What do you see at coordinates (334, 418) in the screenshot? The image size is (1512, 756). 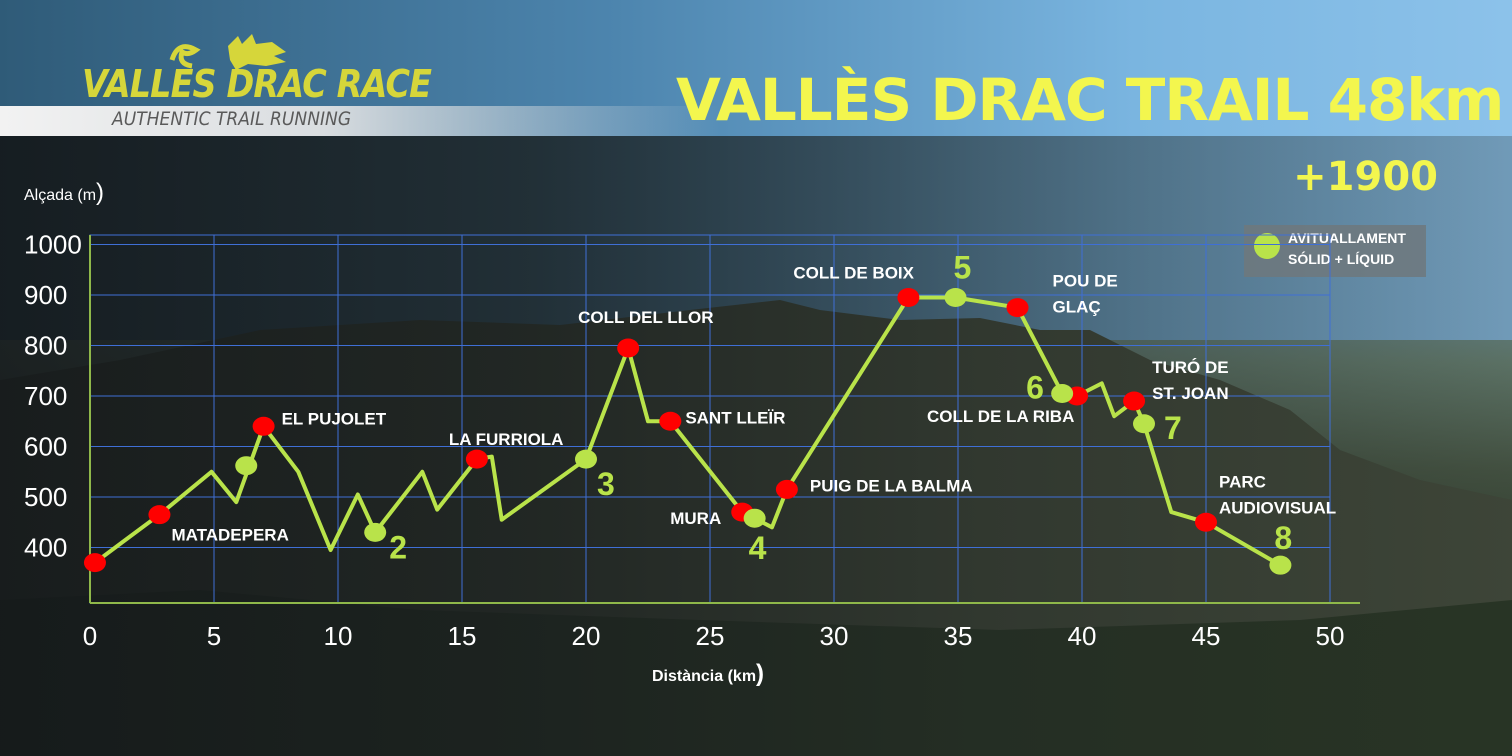 I see `checkpoint-label: EL PUJOLET` at bounding box center [334, 418].